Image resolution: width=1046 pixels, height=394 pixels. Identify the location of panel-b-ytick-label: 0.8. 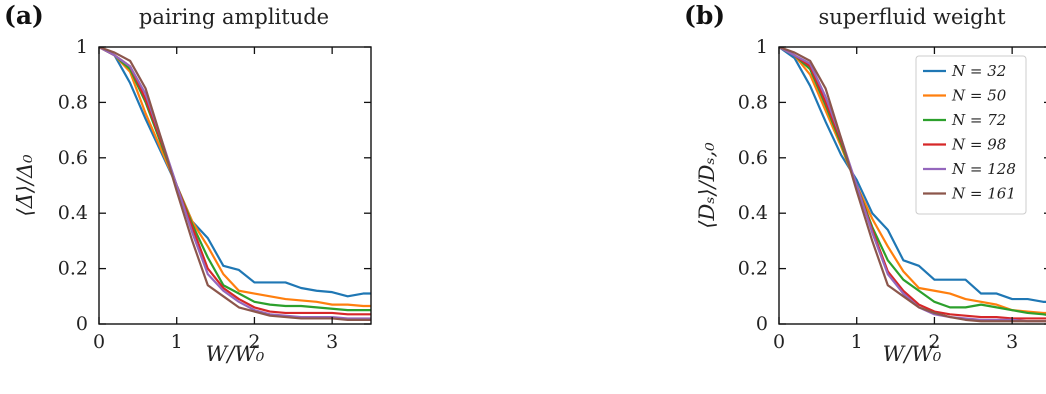
(753, 102).